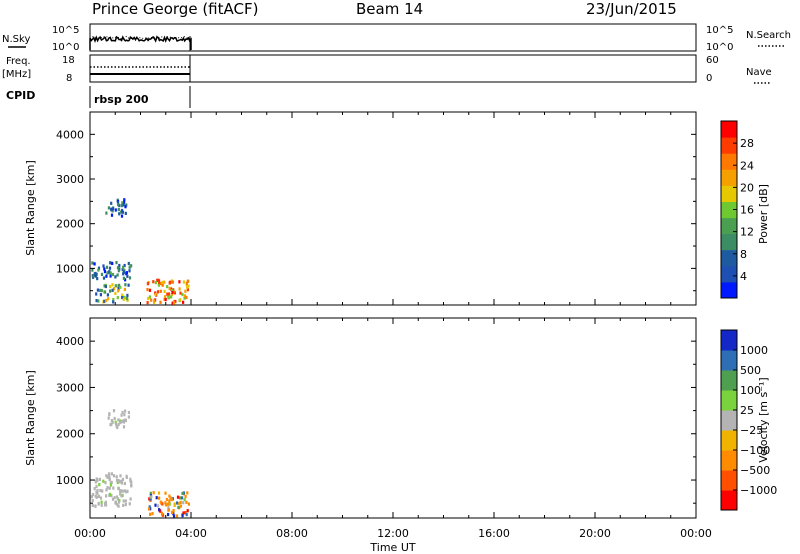 The width and height of the screenshot is (800, 554). What do you see at coordinates (750, 370) in the screenshot?
I see `velocity-bar-tick-label: 500` at bounding box center [750, 370].